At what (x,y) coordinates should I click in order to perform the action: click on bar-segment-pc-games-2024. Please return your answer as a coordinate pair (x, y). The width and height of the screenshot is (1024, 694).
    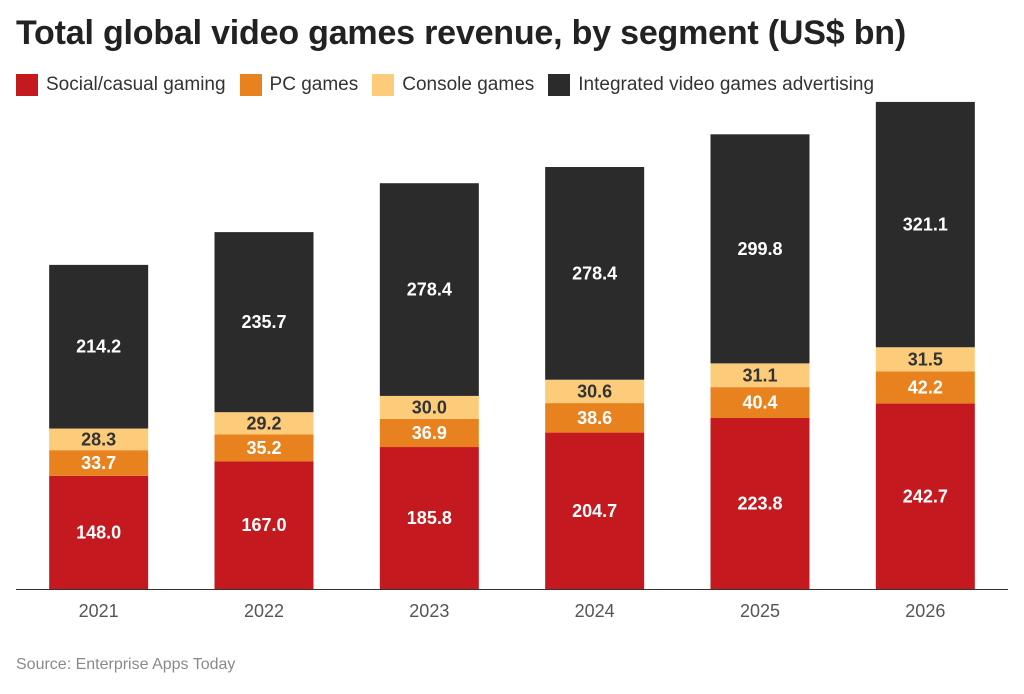
    Looking at the image, I should click on (595, 418).